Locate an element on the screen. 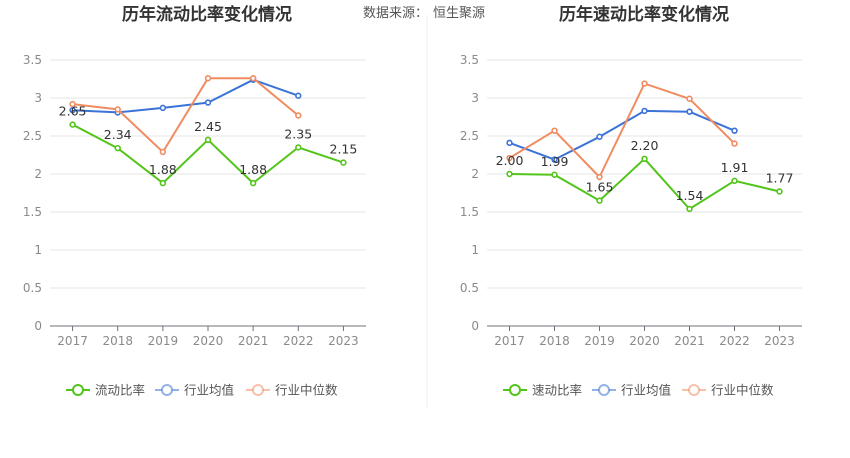  data-label: 1.99 is located at coordinates (555, 161).